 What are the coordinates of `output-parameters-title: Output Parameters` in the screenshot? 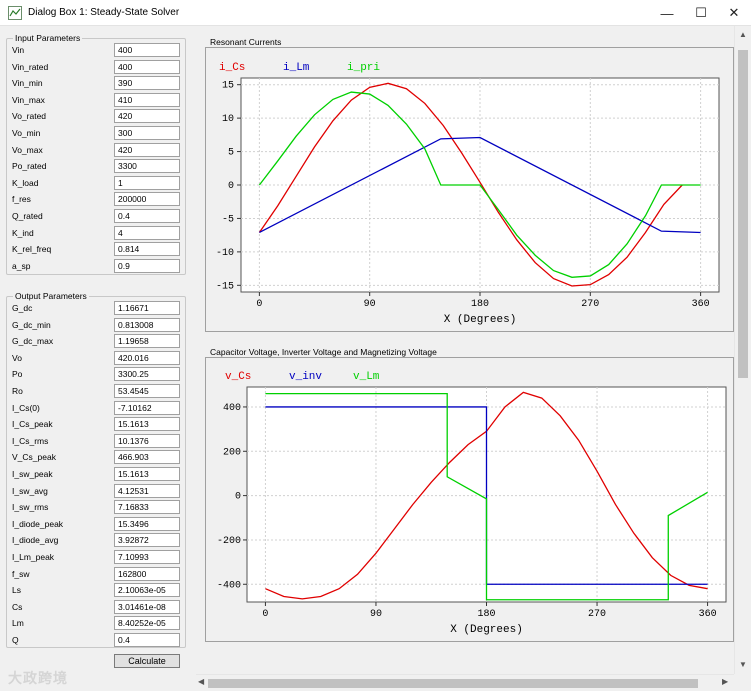 It's located at (51, 296).